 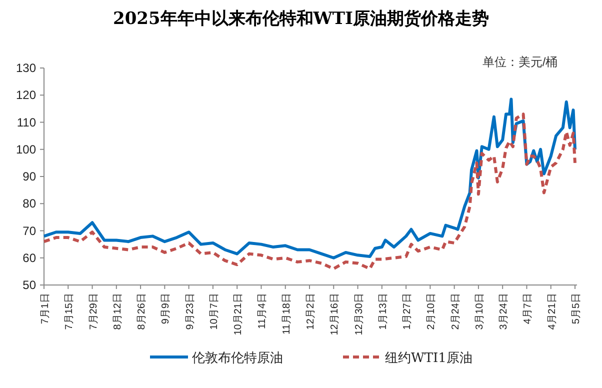 What do you see at coordinates (118, 311) in the screenshot?
I see `x-tick-label: 8月12日` at bounding box center [118, 311].